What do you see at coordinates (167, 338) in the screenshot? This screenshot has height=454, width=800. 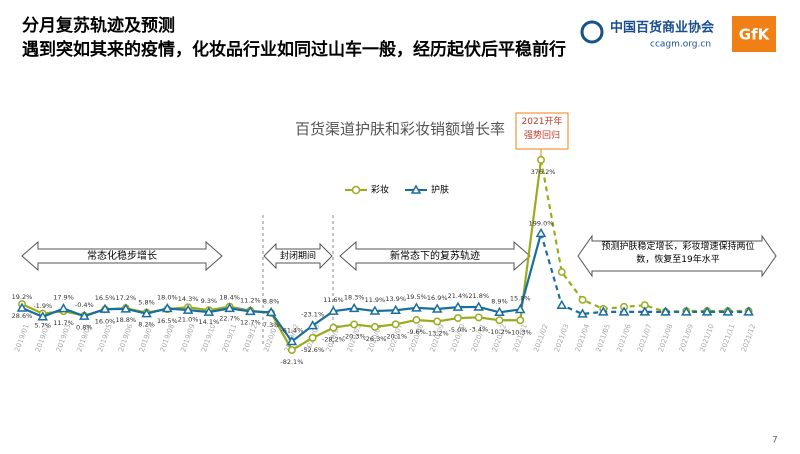 I see `x-tick-label: 2019/08` at bounding box center [167, 338].